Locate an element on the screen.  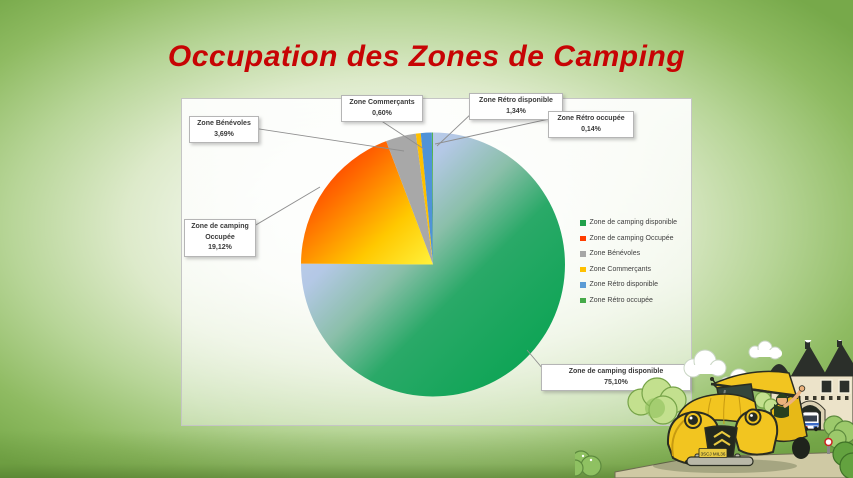
legend-label: Zone Rétro disponible is located at coordinates (624, 285).